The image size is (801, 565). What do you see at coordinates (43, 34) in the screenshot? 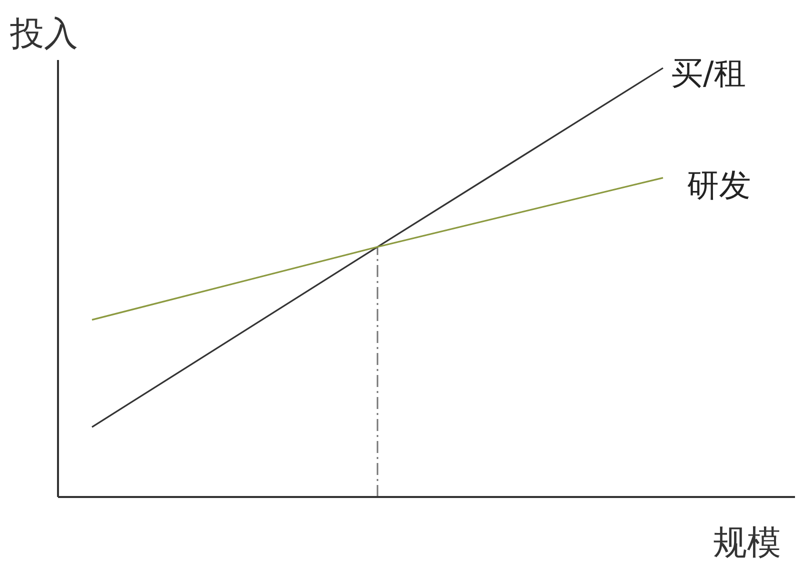
I see `y-axis-title: 投入` at bounding box center [43, 34].